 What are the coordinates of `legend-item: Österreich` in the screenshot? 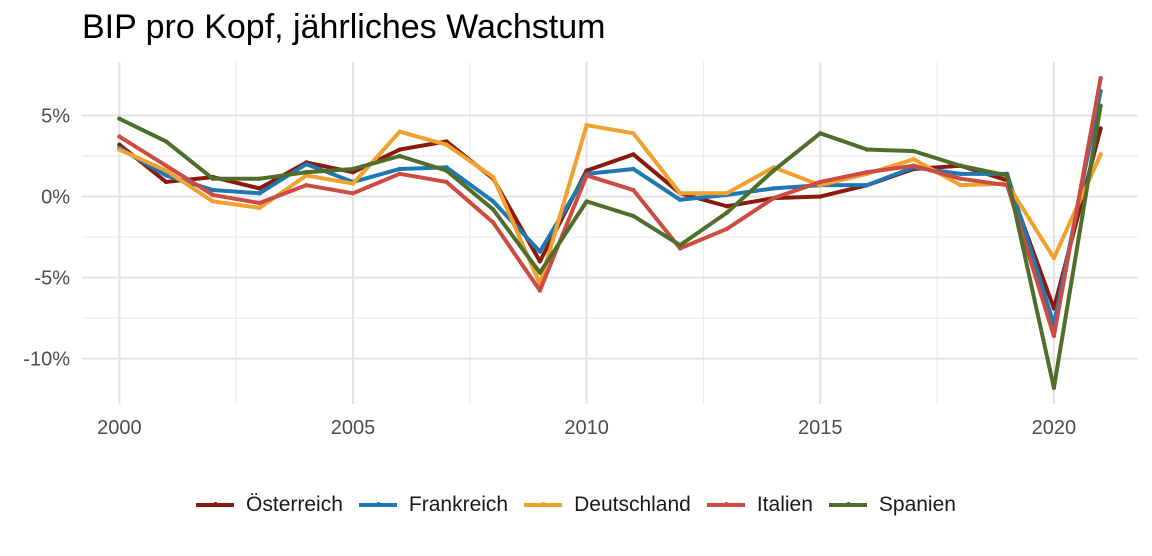 It's located at (269, 505).